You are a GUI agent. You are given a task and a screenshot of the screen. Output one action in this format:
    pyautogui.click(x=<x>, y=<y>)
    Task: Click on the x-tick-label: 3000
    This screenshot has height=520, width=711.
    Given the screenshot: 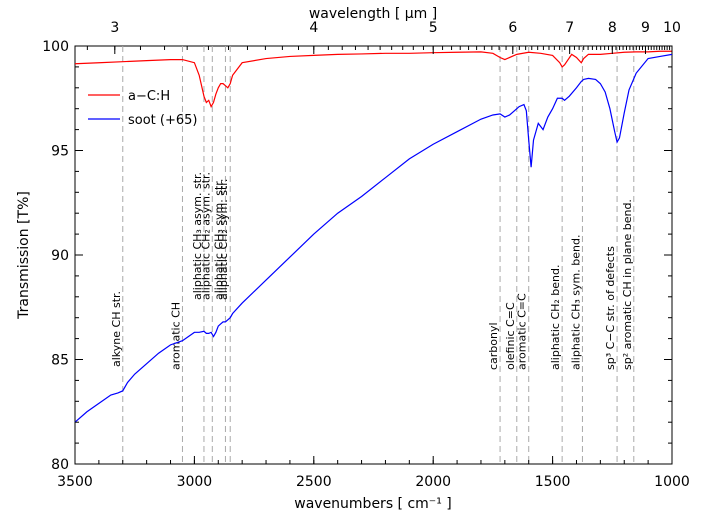 What is the action you would take?
    pyautogui.click(x=195, y=482)
    